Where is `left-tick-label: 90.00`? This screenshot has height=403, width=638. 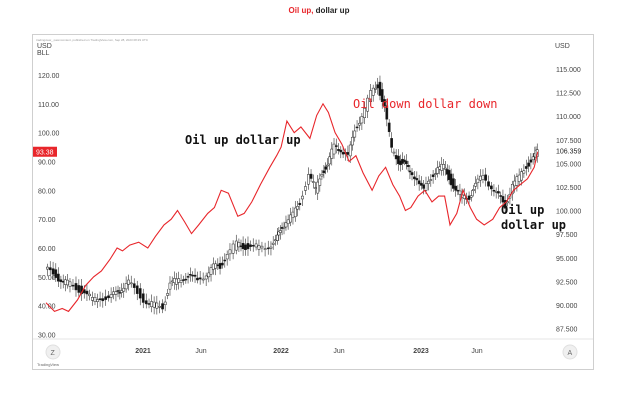 left-tick-label: 90.00 is located at coordinates (47, 162).